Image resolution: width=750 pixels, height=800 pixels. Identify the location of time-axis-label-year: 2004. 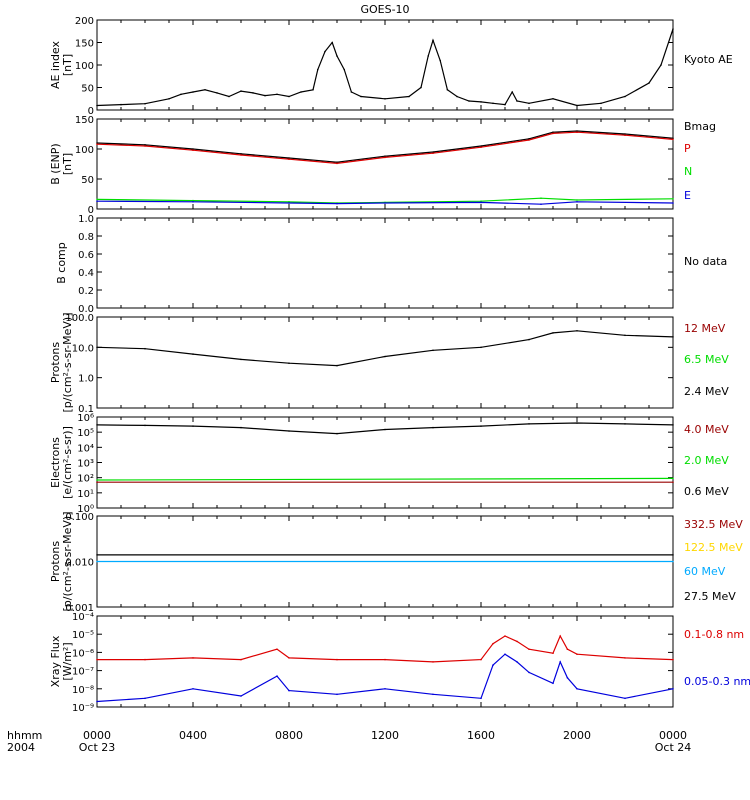
(21, 747).